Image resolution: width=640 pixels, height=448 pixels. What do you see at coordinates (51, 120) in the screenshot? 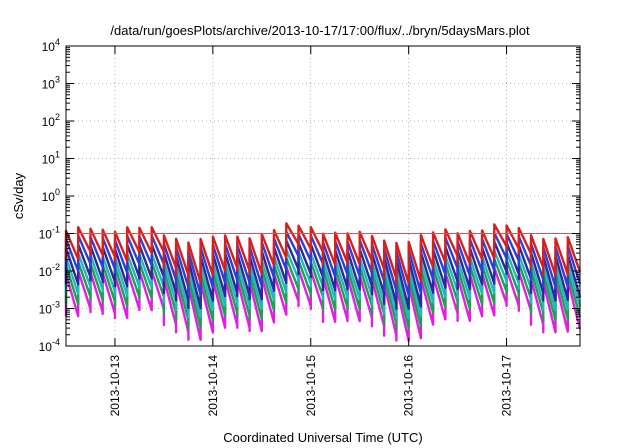
I see `y-tick-label: 10²` at bounding box center [51, 120].